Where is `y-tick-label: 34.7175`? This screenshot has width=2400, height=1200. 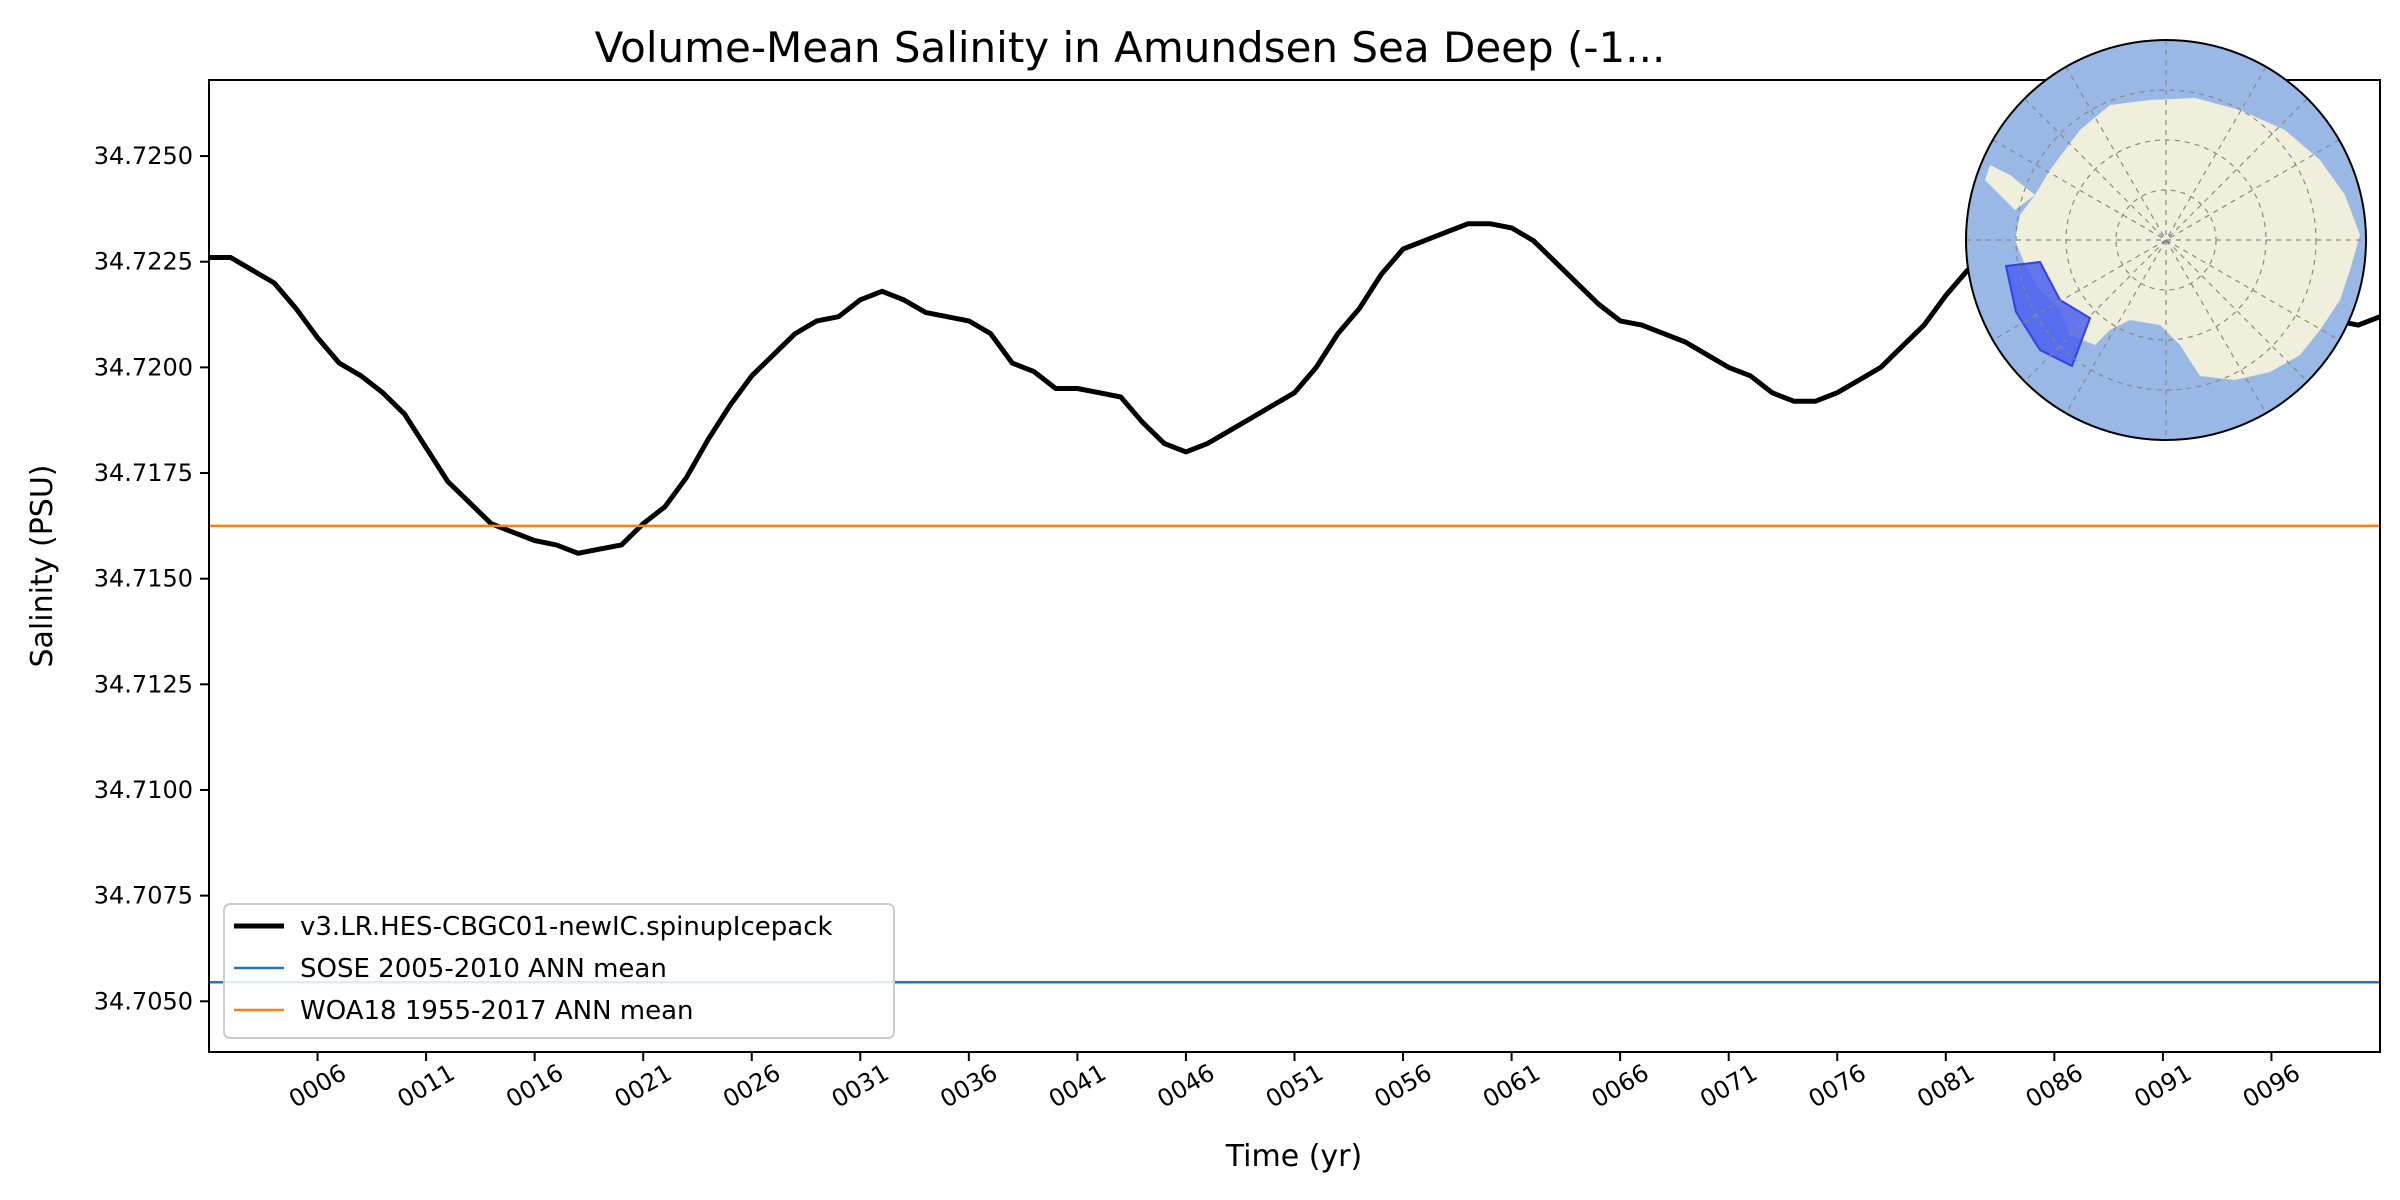
y-tick-label: 34.7175 is located at coordinates (143, 473).